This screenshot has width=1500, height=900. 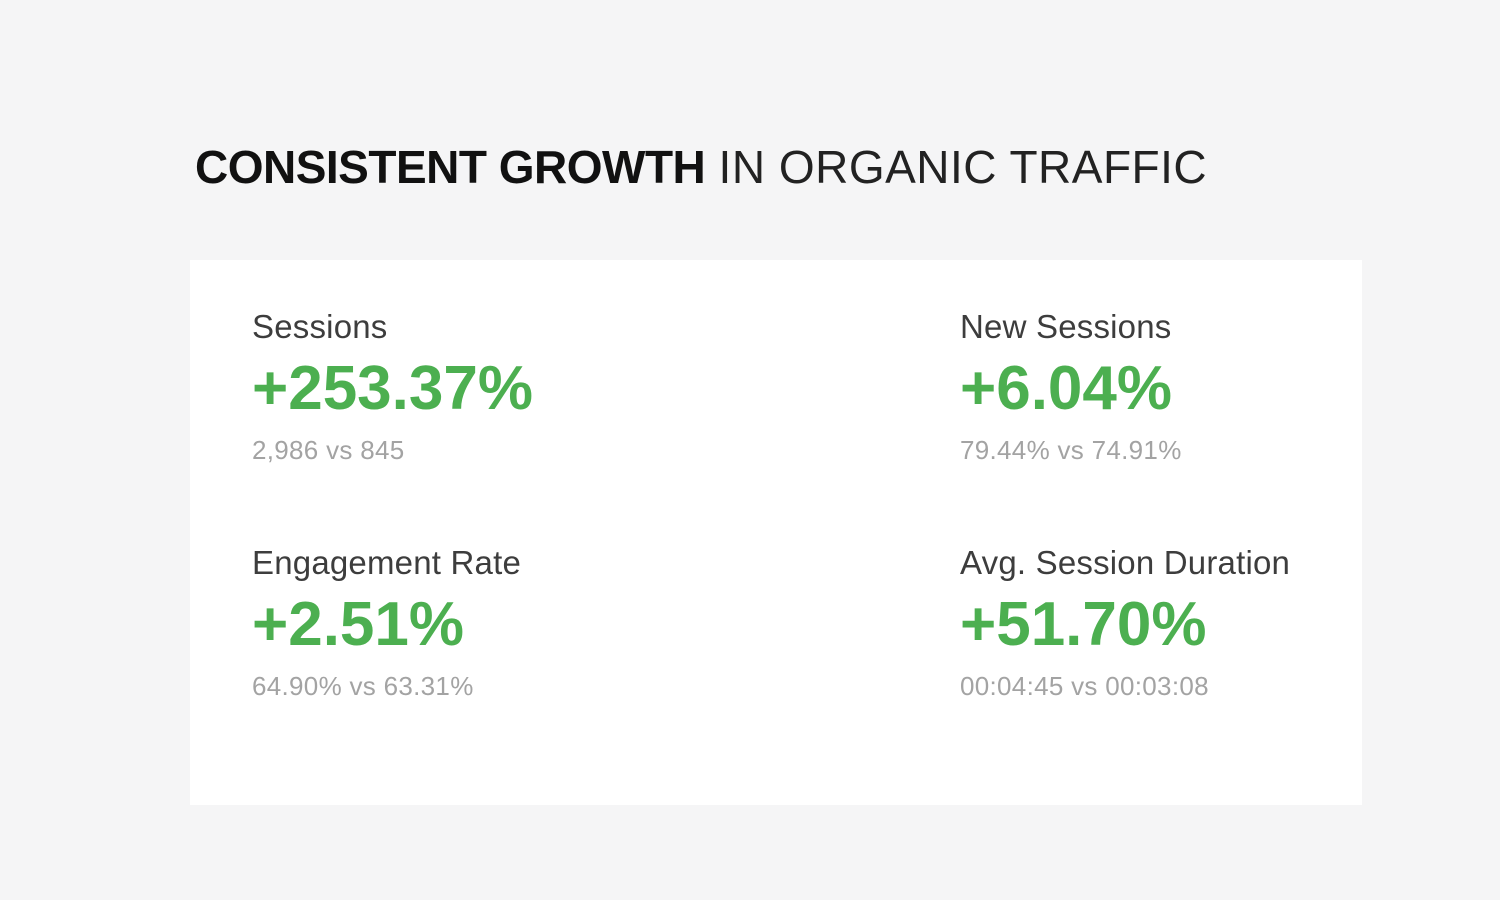 I want to click on metric-change: +2.51%, so click(x=358, y=624).